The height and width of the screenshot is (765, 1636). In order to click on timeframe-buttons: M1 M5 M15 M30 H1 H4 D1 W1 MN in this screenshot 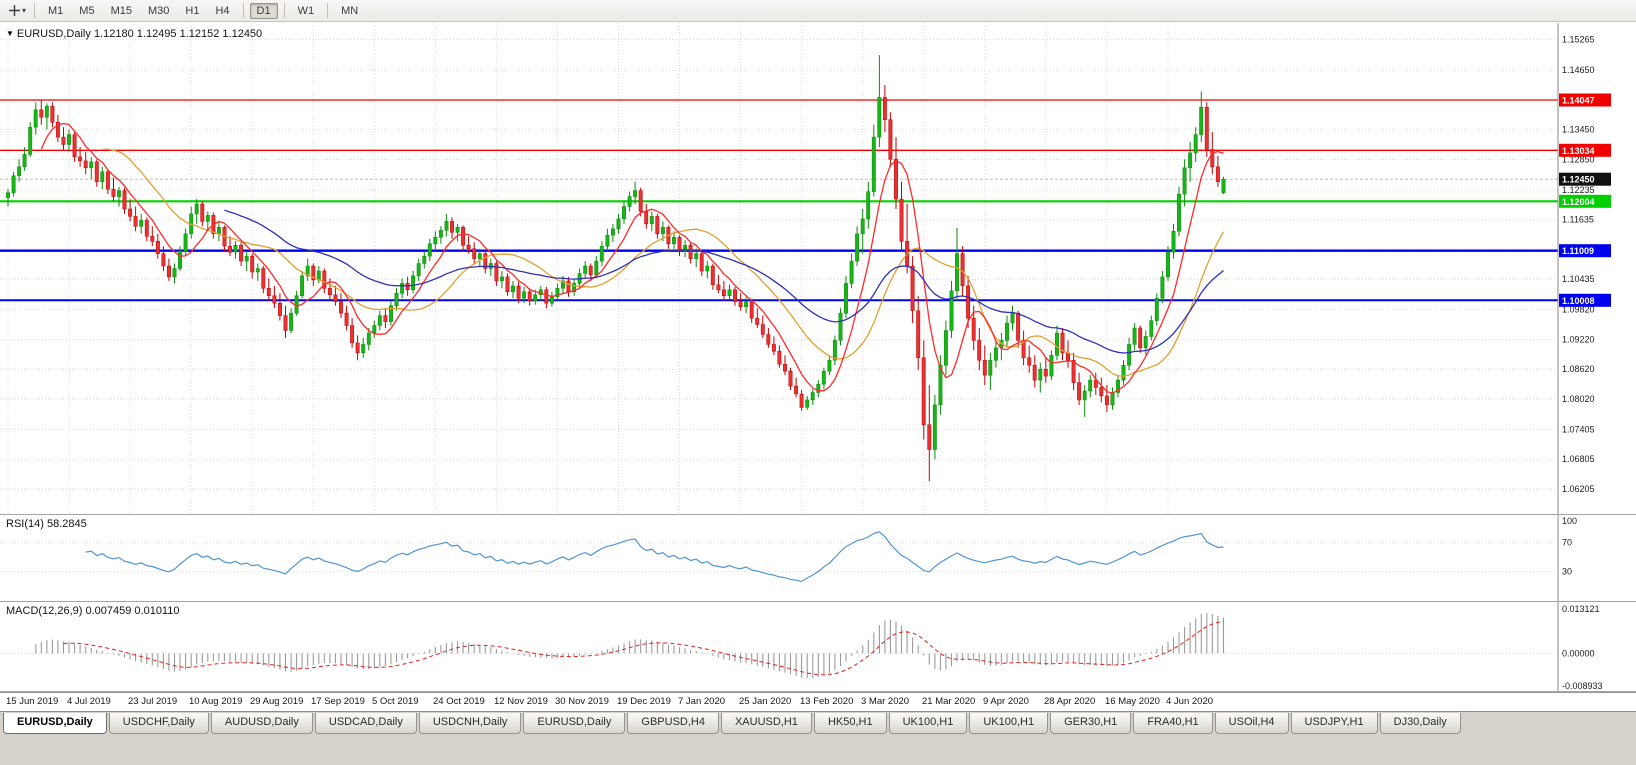, I will do `click(203, 10)`.